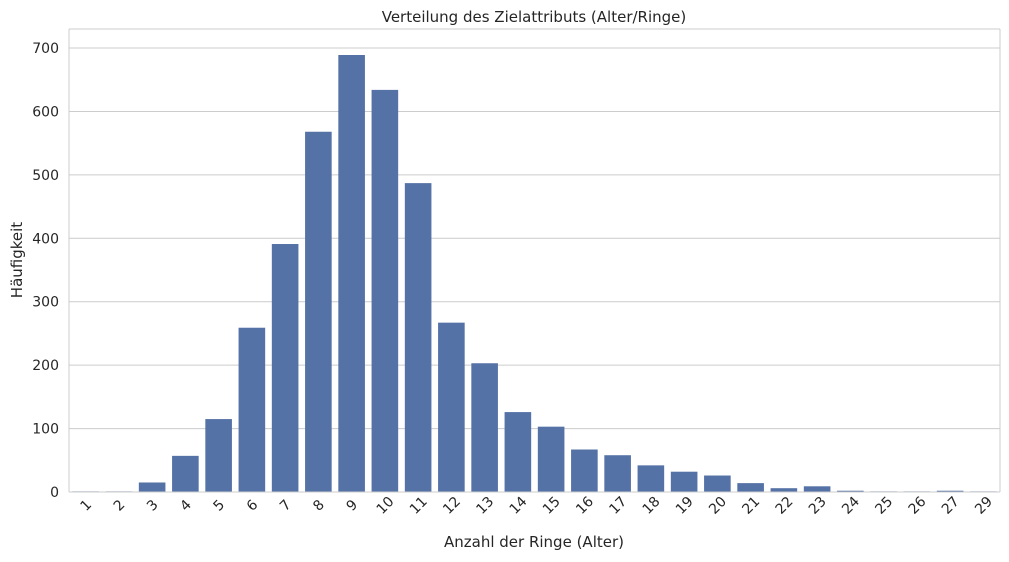 The height and width of the screenshot is (562, 1009). Describe the element at coordinates (534, 542) in the screenshot. I see `x-axis-label: Anzahl der Ringe (Alter)` at that location.